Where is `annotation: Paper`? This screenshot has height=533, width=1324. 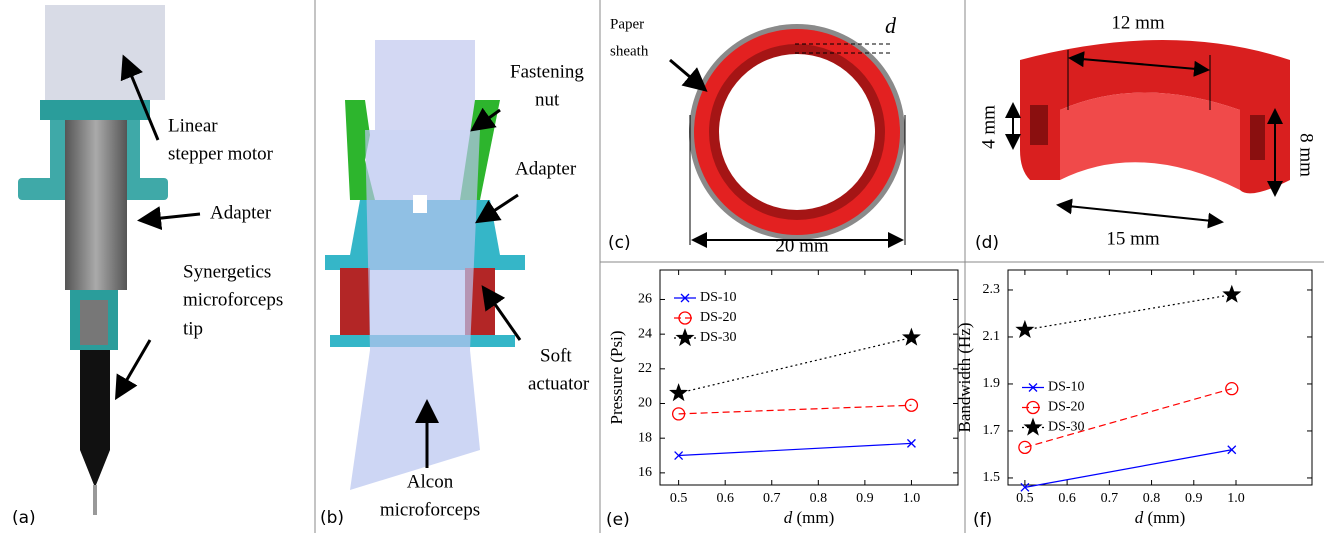 annotation: Paper is located at coordinates (627, 24).